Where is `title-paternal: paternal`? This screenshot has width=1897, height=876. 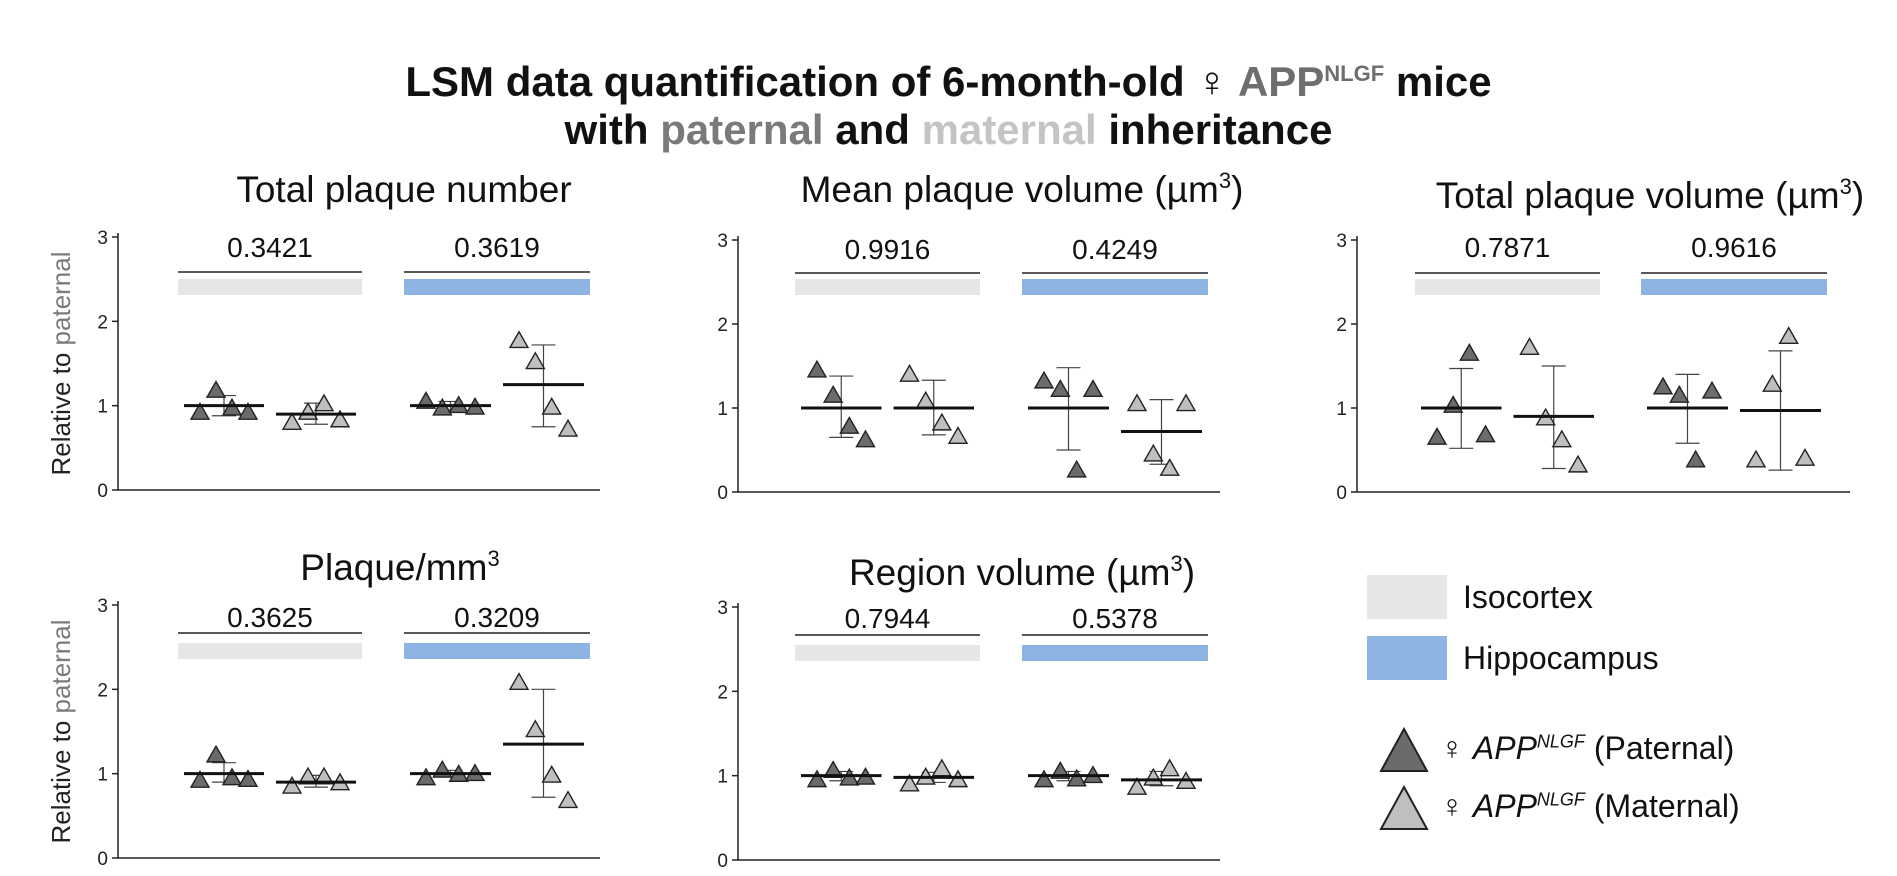
title-paternal: paternal is located at coordinates (742, 129).